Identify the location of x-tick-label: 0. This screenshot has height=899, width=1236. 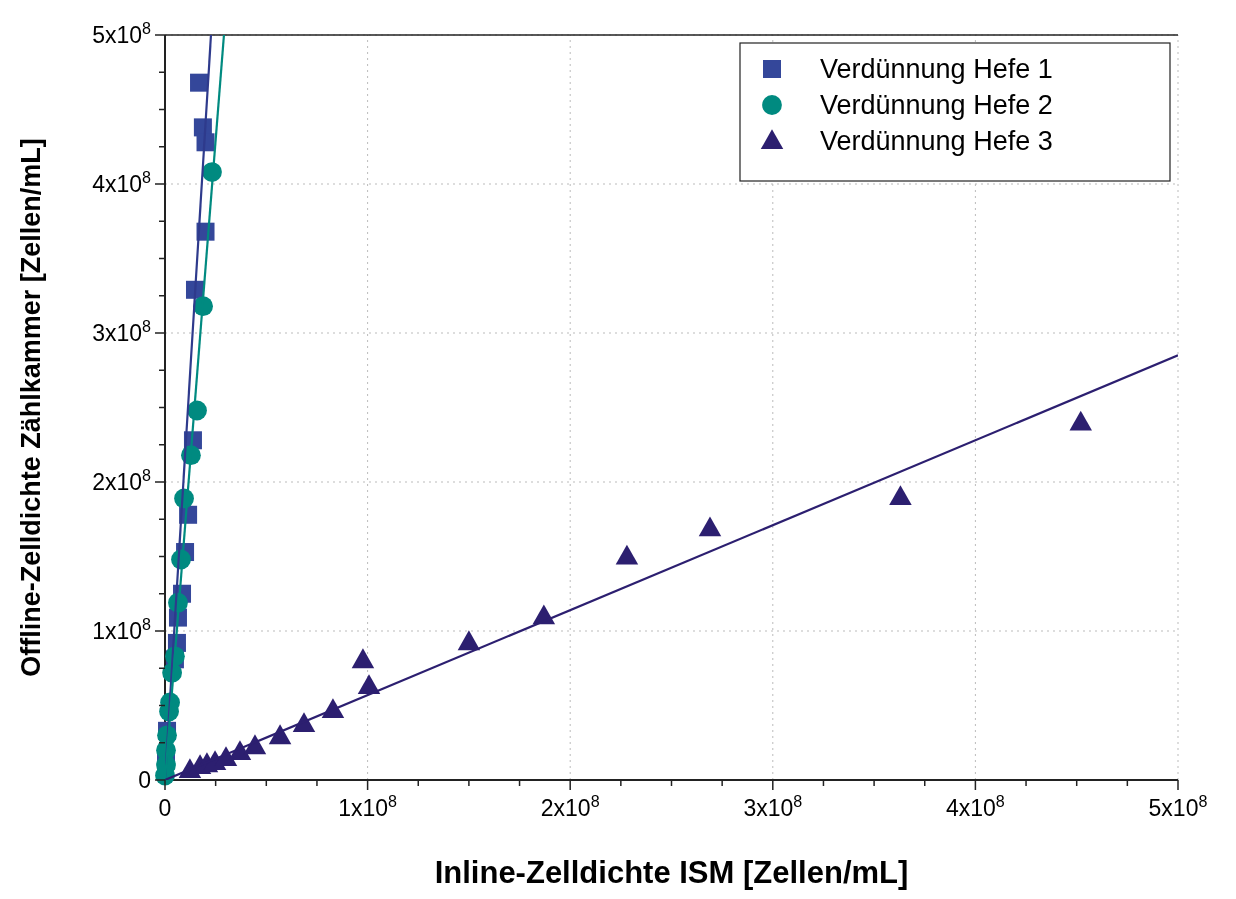
(165, 808).